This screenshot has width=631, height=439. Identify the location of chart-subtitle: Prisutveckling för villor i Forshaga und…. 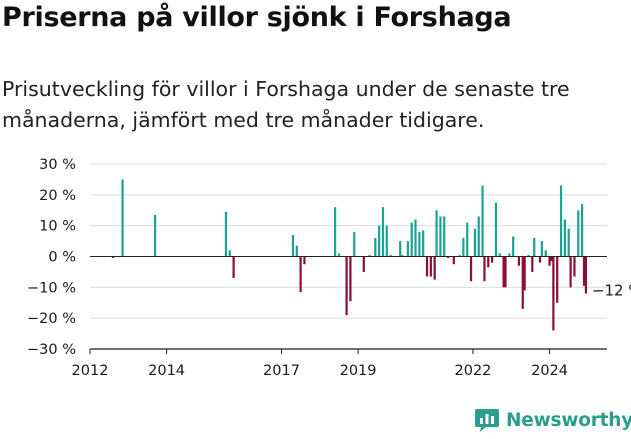
(286, 104).